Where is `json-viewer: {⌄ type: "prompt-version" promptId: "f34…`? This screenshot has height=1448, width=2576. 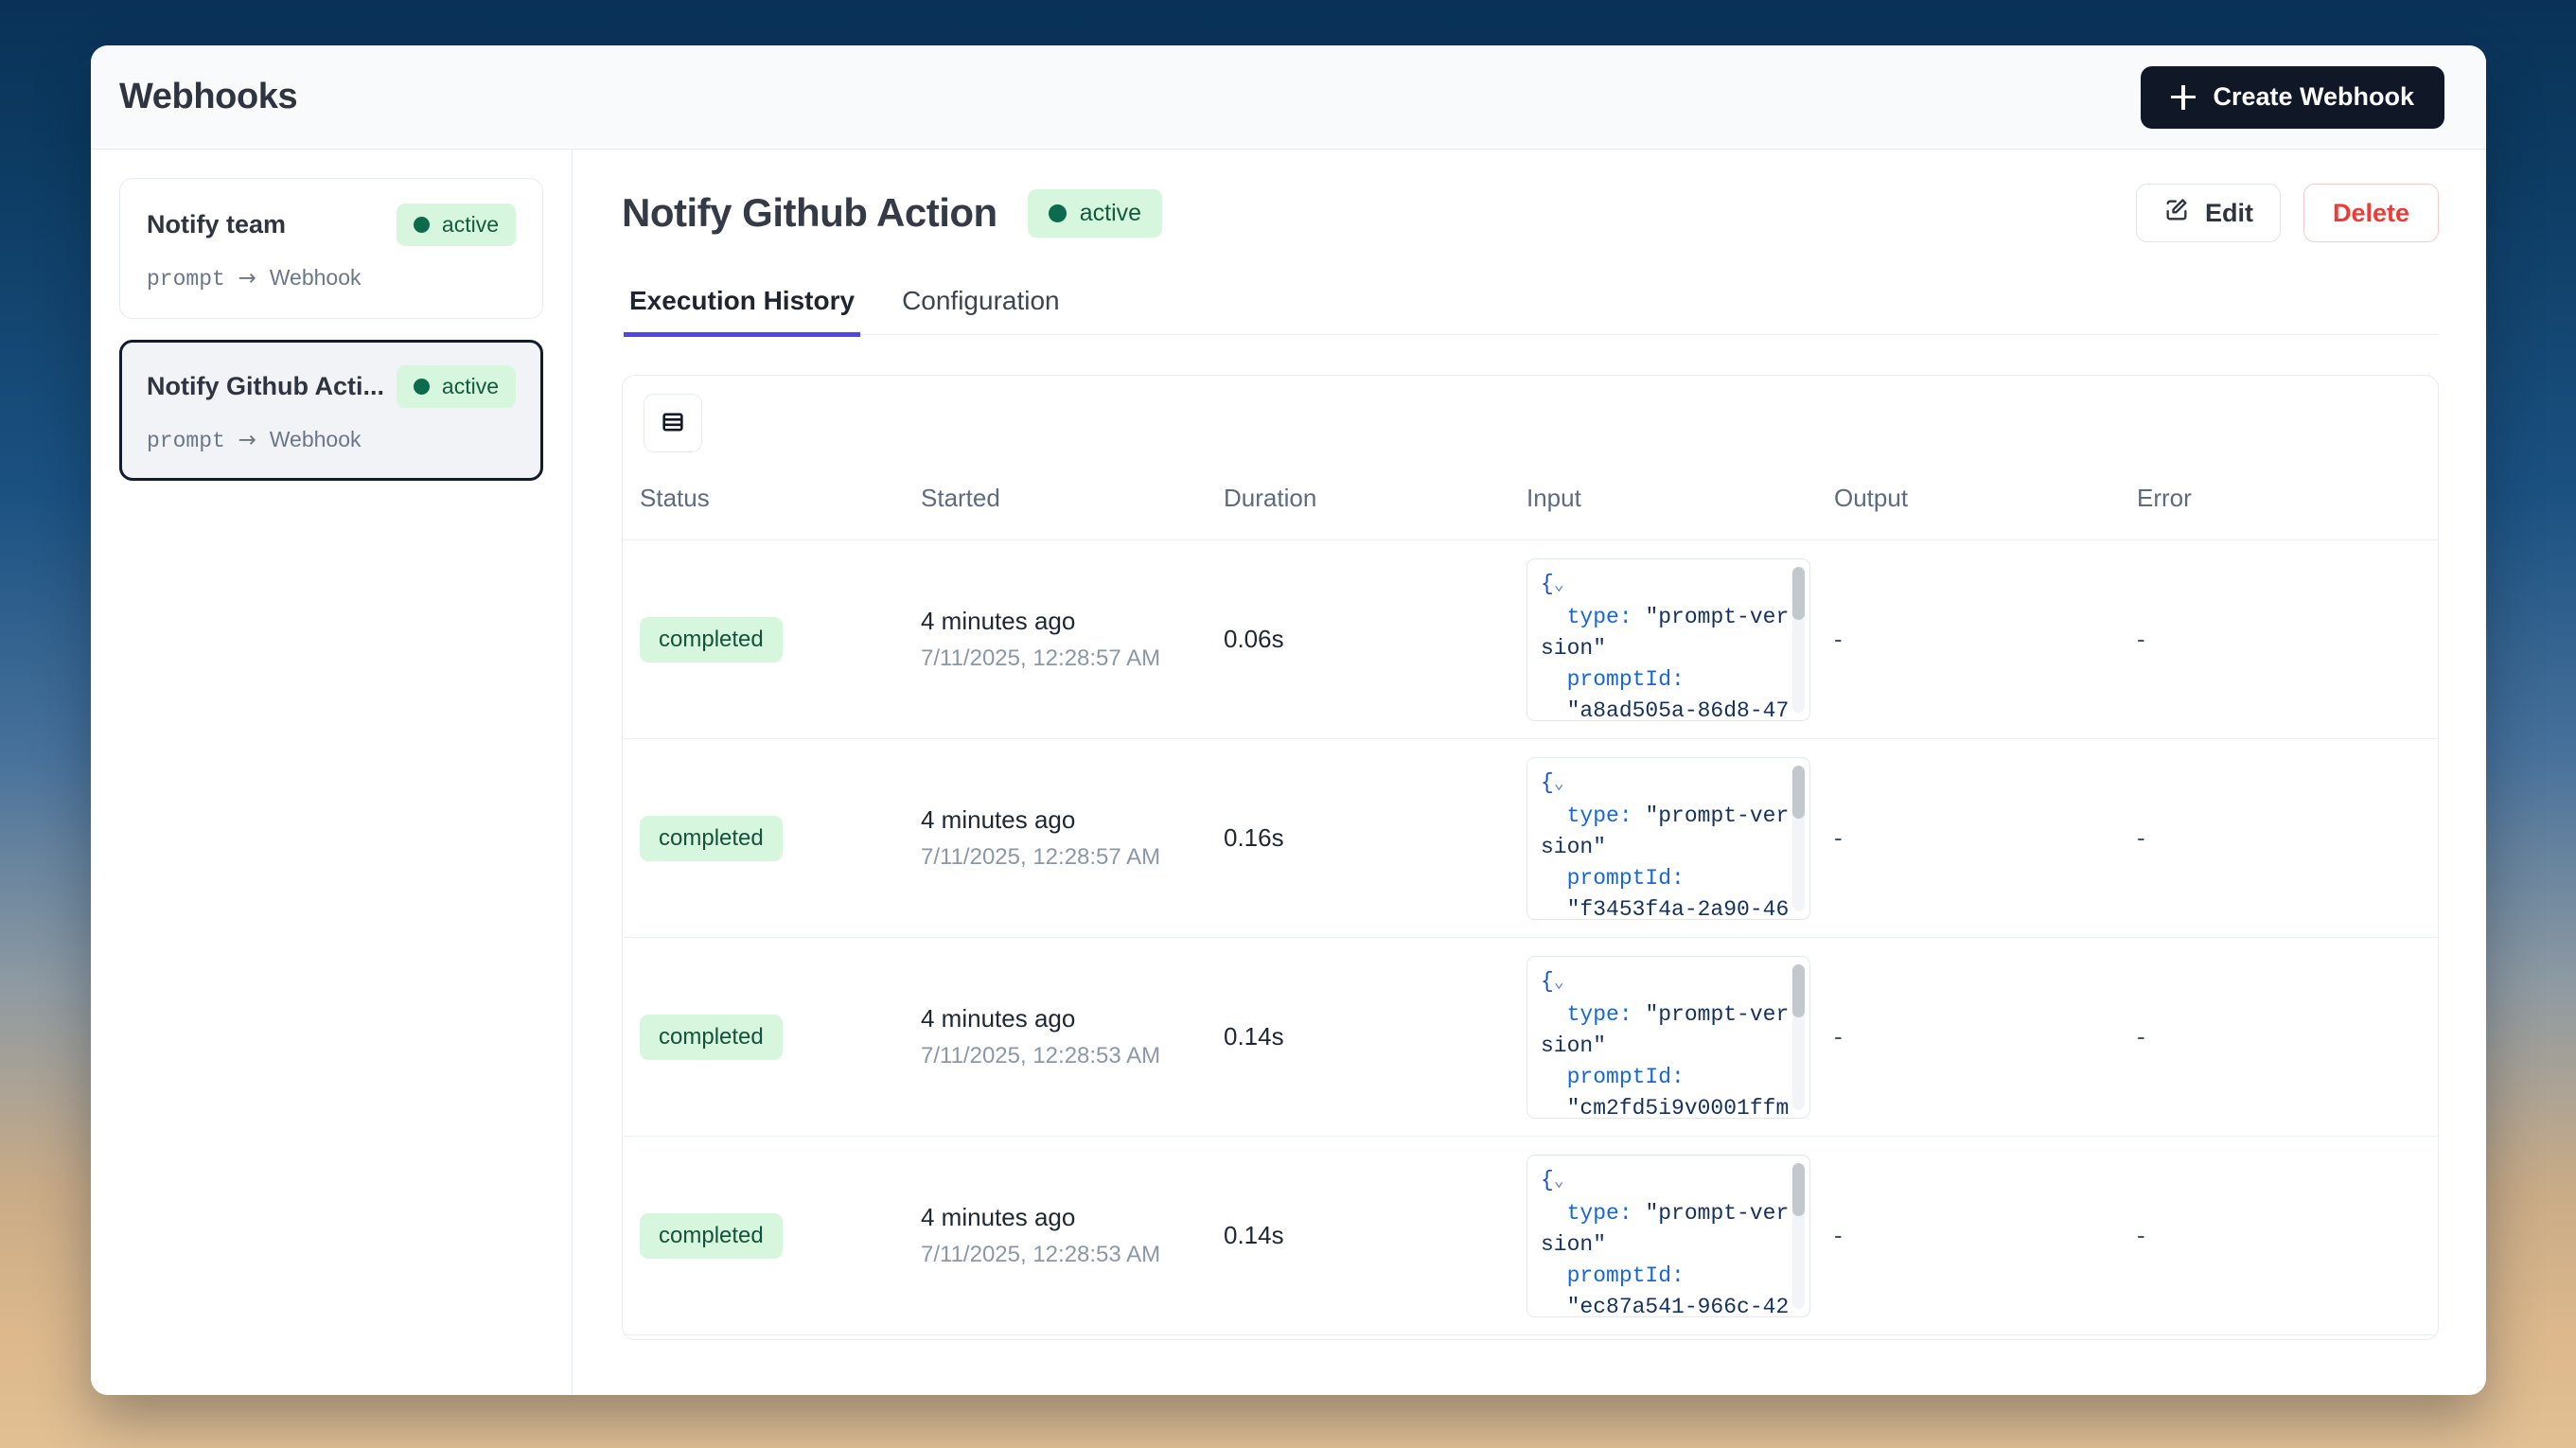 json-viewer: {⌄ type: "prompt-version" promptId: "f34… is located at coordinates (1668, 838).